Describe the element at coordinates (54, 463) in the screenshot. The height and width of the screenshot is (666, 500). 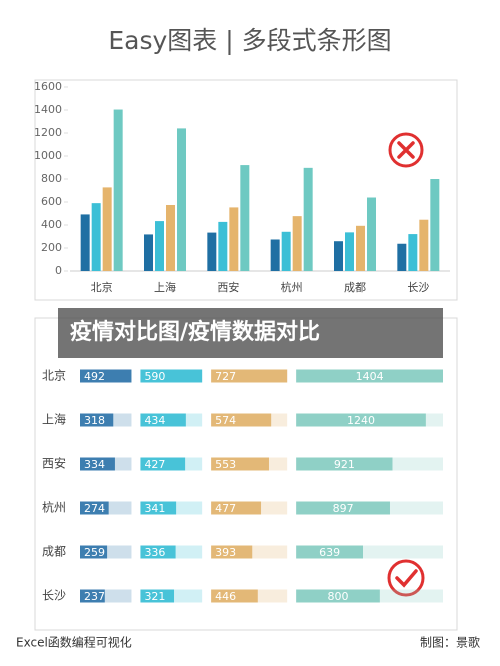
I see `y-tick-label: 西安` at that location.